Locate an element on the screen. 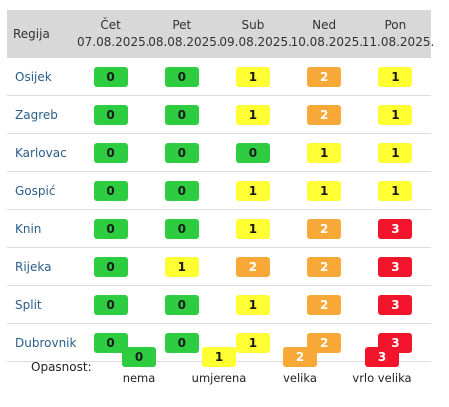  region-link: Dubrovnik is located at coordinates (41, 342).